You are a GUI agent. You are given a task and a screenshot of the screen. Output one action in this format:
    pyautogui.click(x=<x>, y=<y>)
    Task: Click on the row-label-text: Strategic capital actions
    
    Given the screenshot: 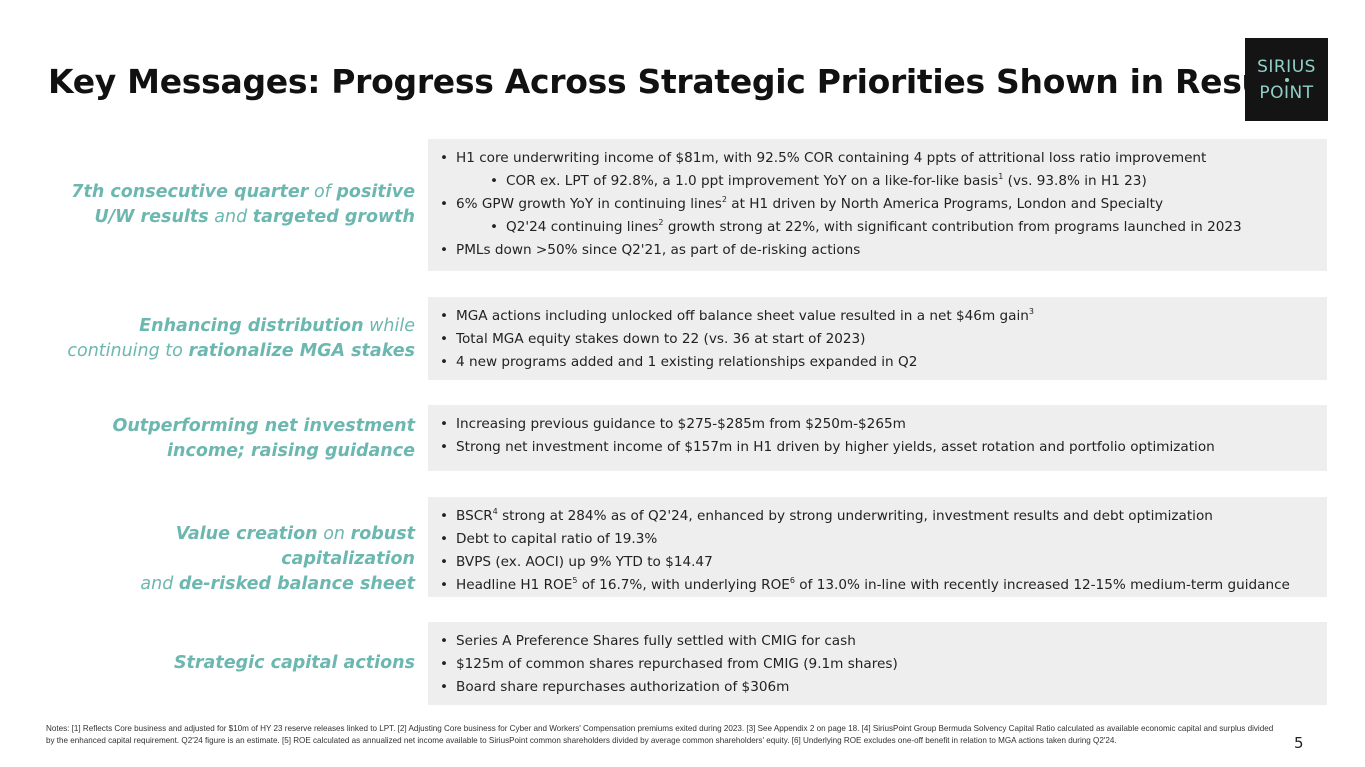 What is the action you would take?
    pyautogui.click(x=294, y=663)
    